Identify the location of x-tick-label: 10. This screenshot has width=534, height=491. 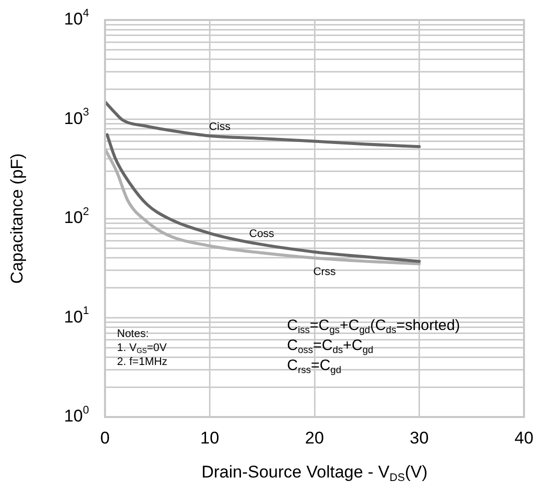
(210, 438).